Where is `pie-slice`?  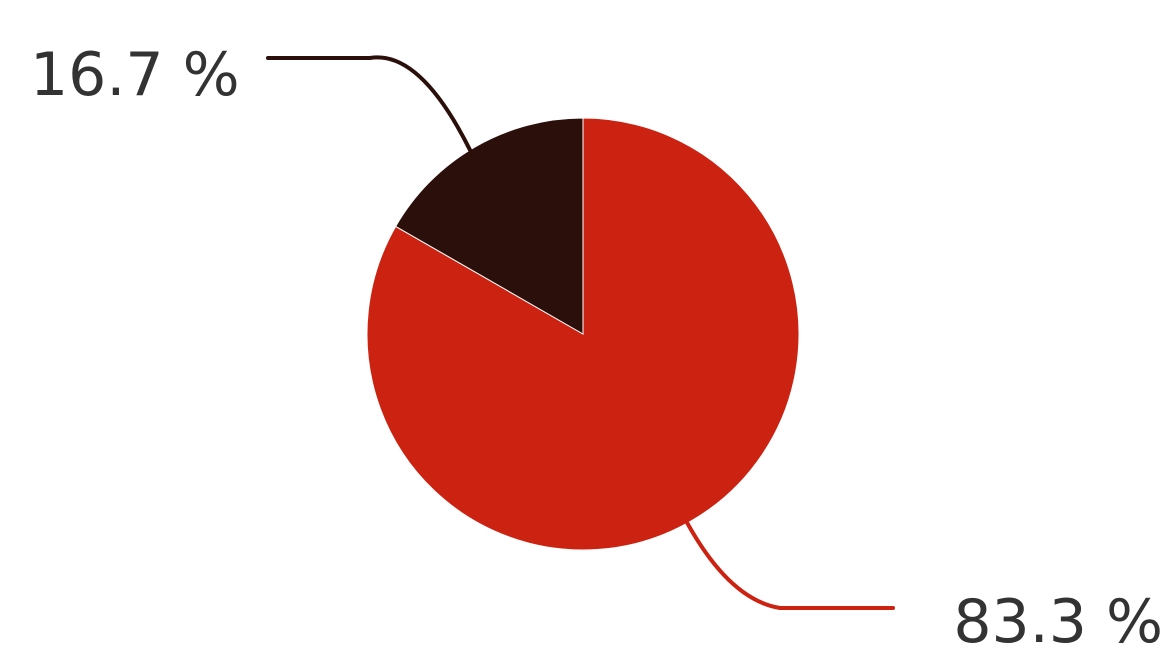
pie-slice is located at coordinates (489, 226).